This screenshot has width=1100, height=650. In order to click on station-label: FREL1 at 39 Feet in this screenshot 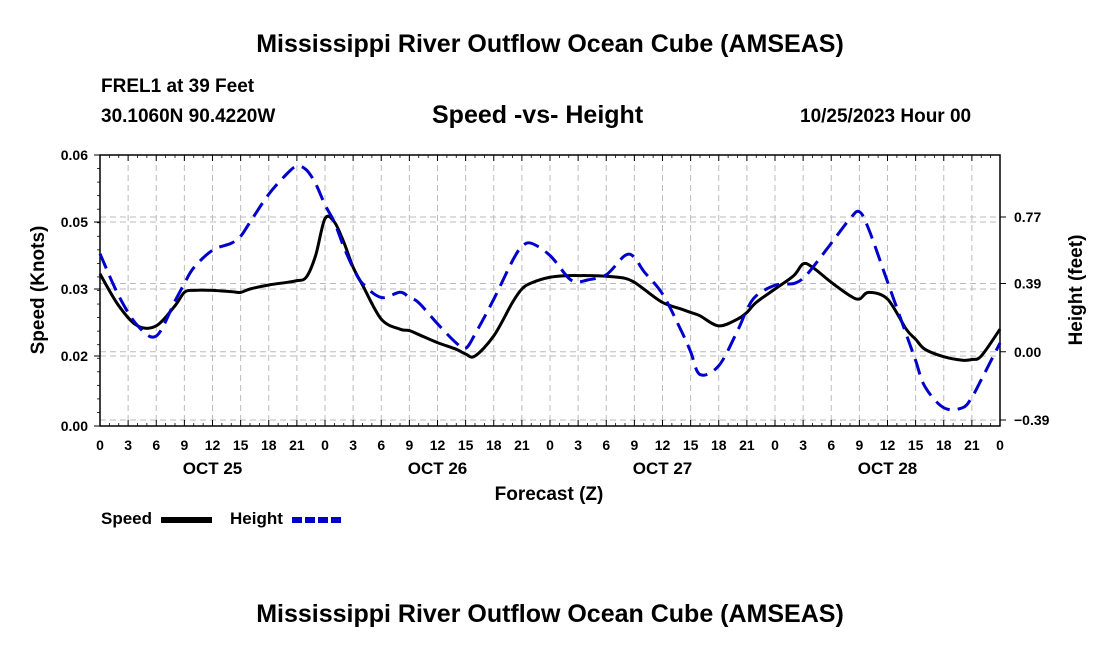, I will do `click(178, 86)`.